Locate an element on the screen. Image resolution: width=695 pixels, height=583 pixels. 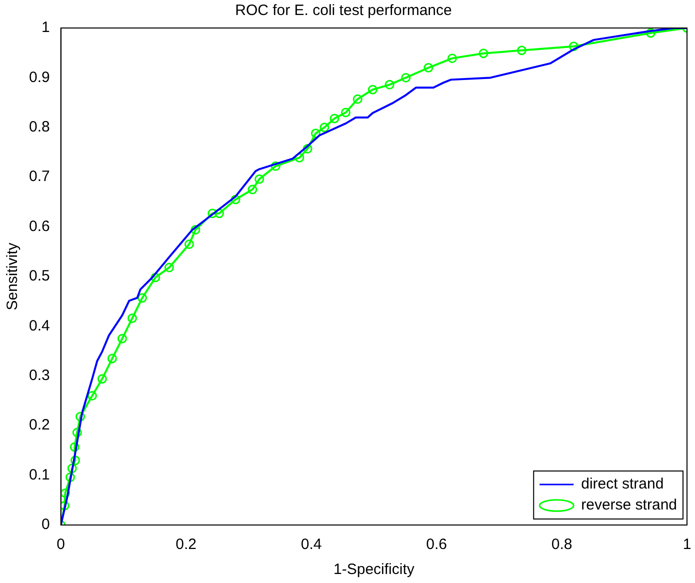
chart-title: ROC for E. coli test performance is located at coordinates (343, 11).